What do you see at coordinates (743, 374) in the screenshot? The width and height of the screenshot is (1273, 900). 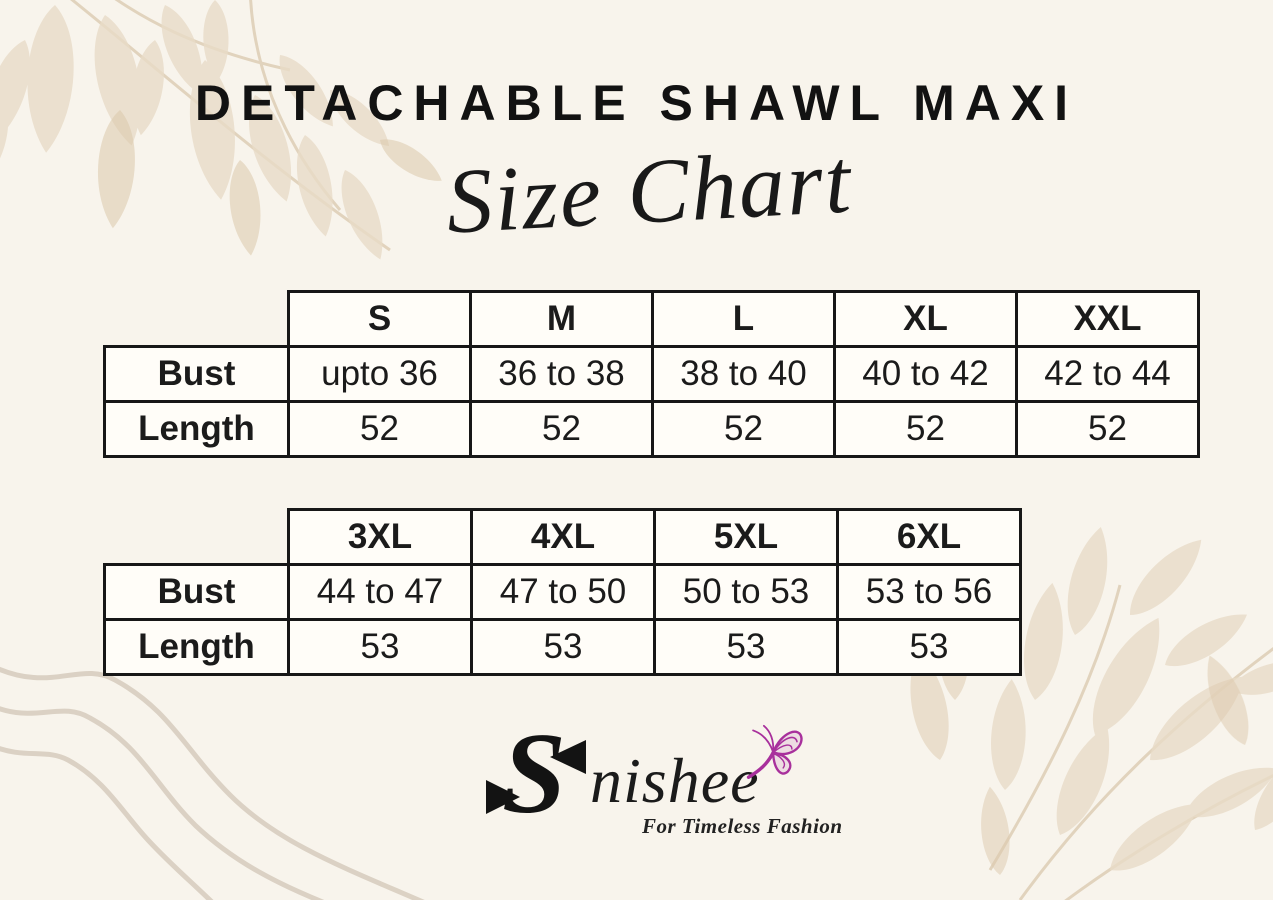 I see `bust-value-cell: 38 to 40` at bounding box center [743, 374].